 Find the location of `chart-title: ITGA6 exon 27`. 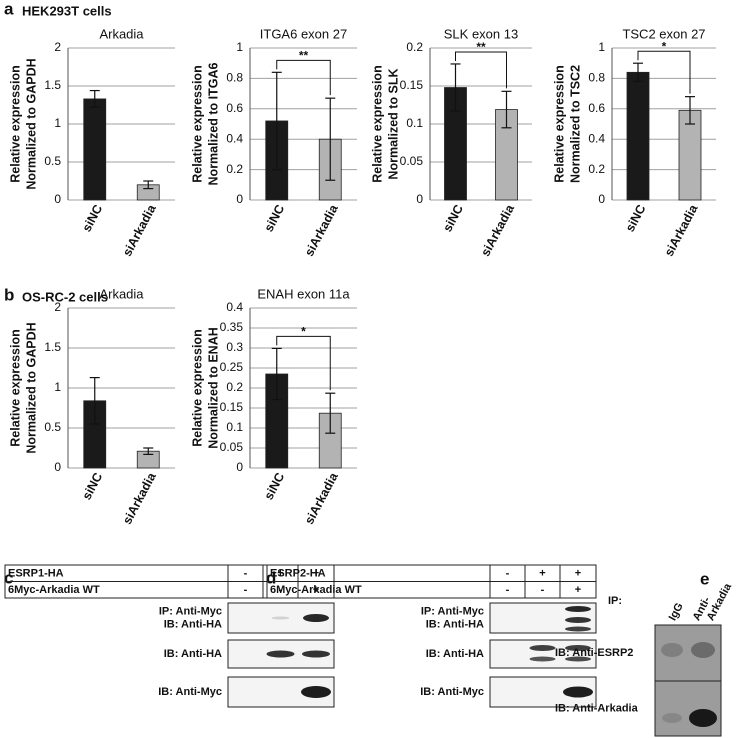

chart-title: ITGA6 exon 27 is located at coordinates (303, 33).